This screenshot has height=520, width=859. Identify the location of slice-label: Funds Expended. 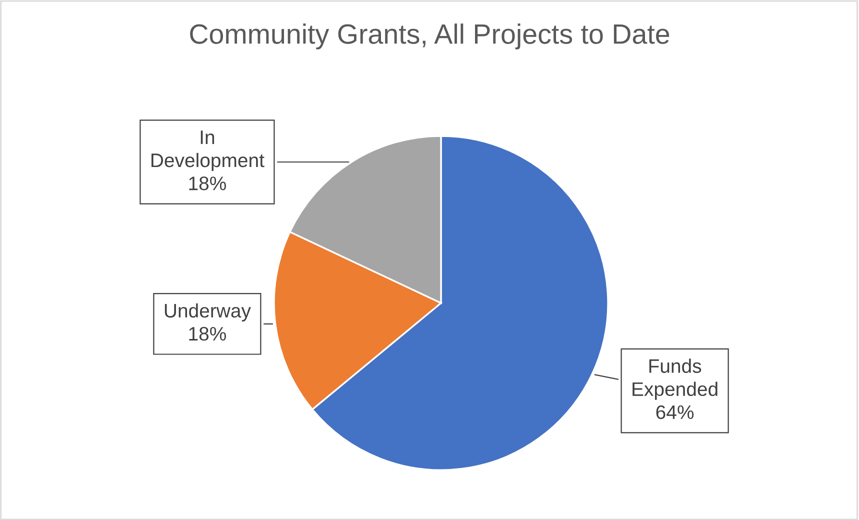
(675, 379).